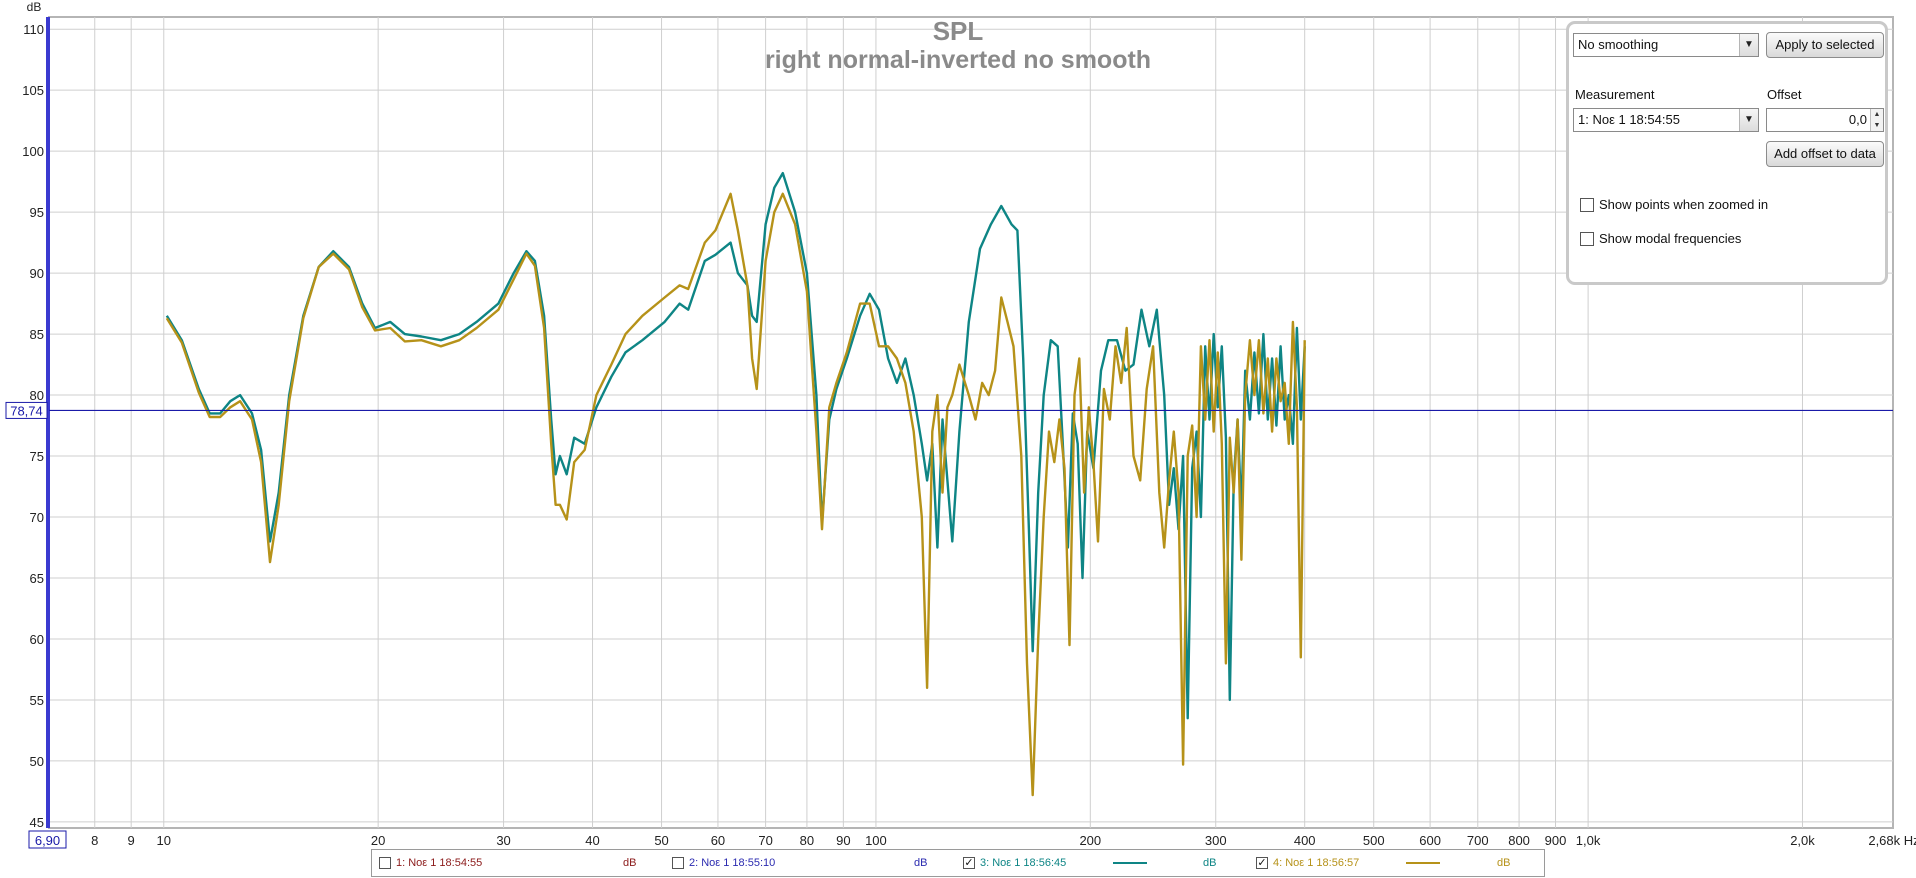 The height and width of the screenshot is (878, 1916). Describe the element at coordinates (503, 840) in the screenshot. I see `x-tick-label: 30` at that location.